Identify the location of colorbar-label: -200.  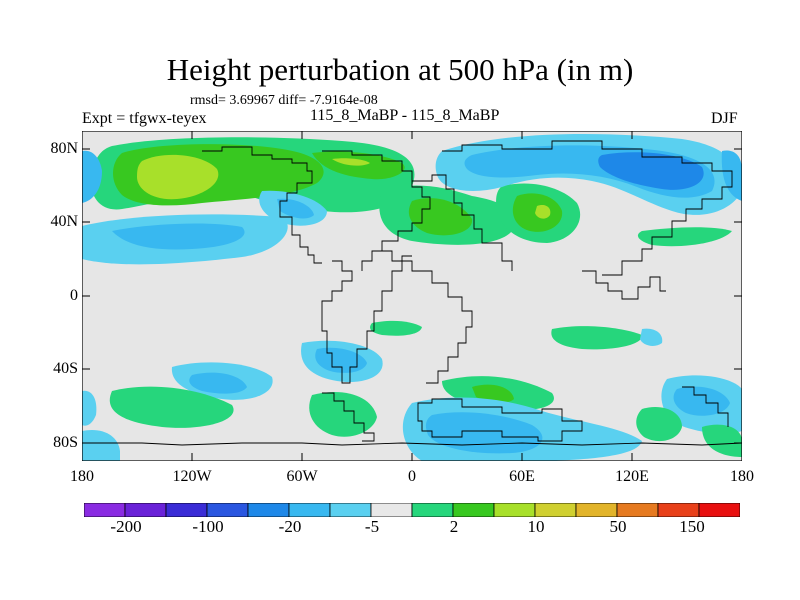
(126, 526).